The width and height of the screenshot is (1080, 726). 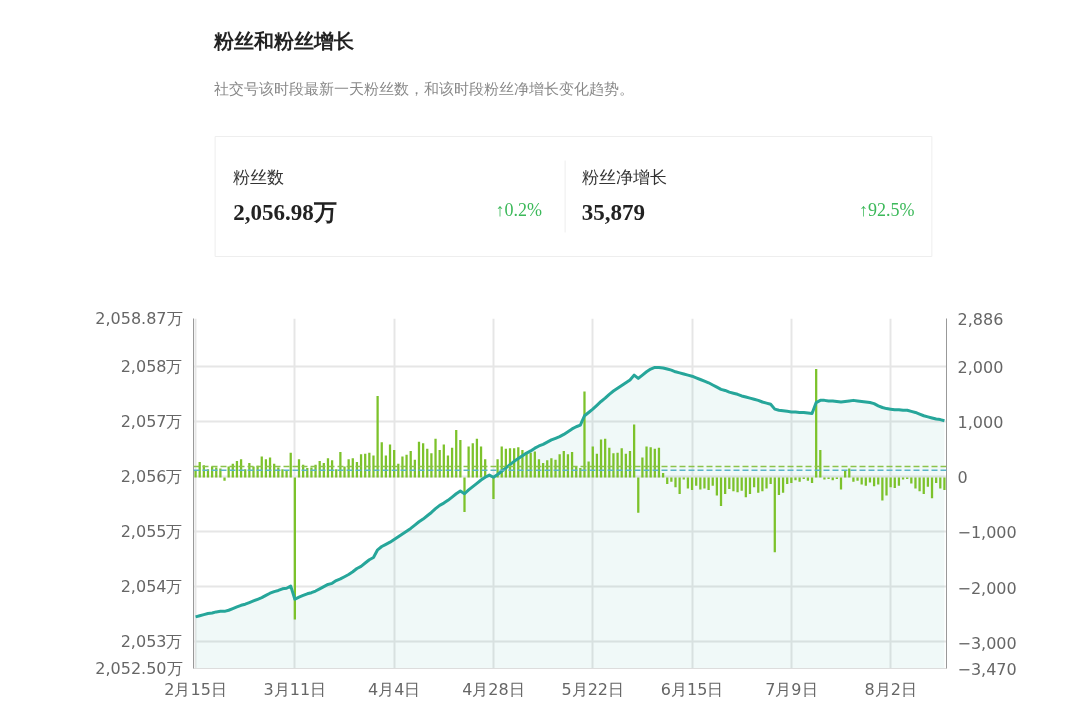 What do you see at coordinates (195, 689) in the screenshot?
I see `x-tick-label: 2月15日` at bounding box center [195, 689].